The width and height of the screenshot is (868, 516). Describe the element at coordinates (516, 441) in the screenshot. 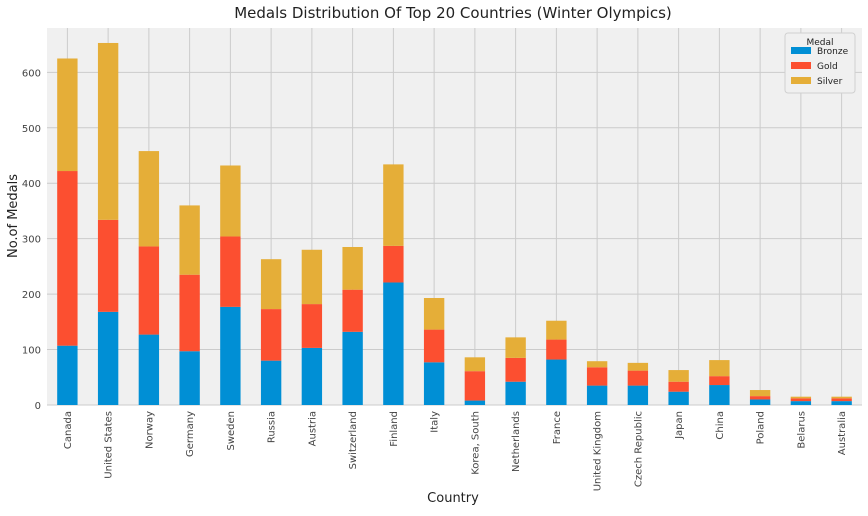

I see `x-tick-label: Netherlands` at that location.